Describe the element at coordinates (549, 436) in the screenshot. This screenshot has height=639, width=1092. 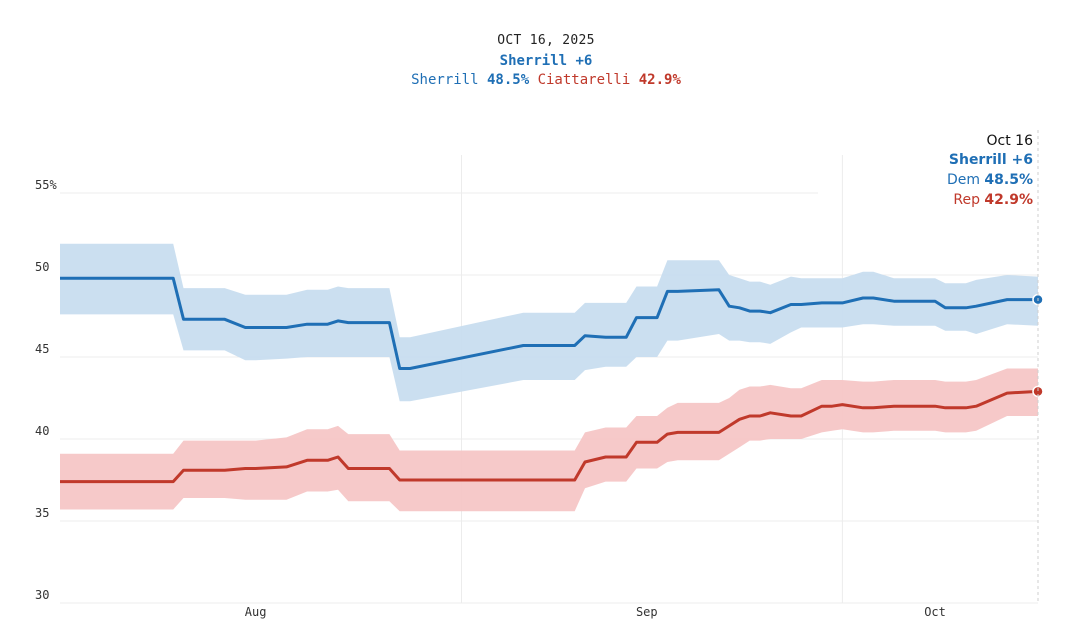
I see `rep-average-line` at that location.